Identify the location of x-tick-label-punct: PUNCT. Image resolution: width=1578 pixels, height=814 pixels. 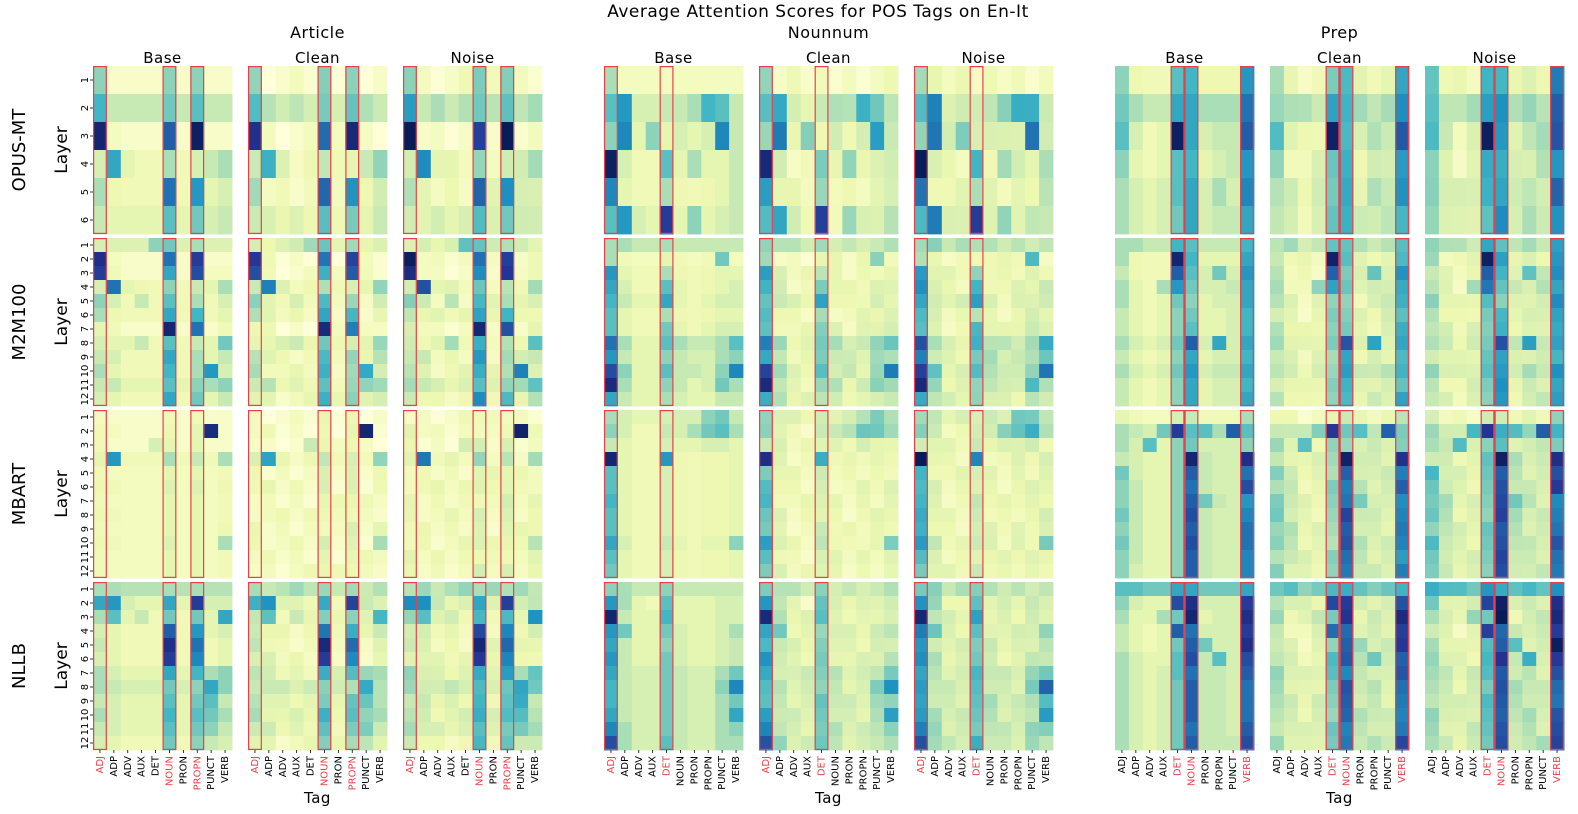
(211, 772).